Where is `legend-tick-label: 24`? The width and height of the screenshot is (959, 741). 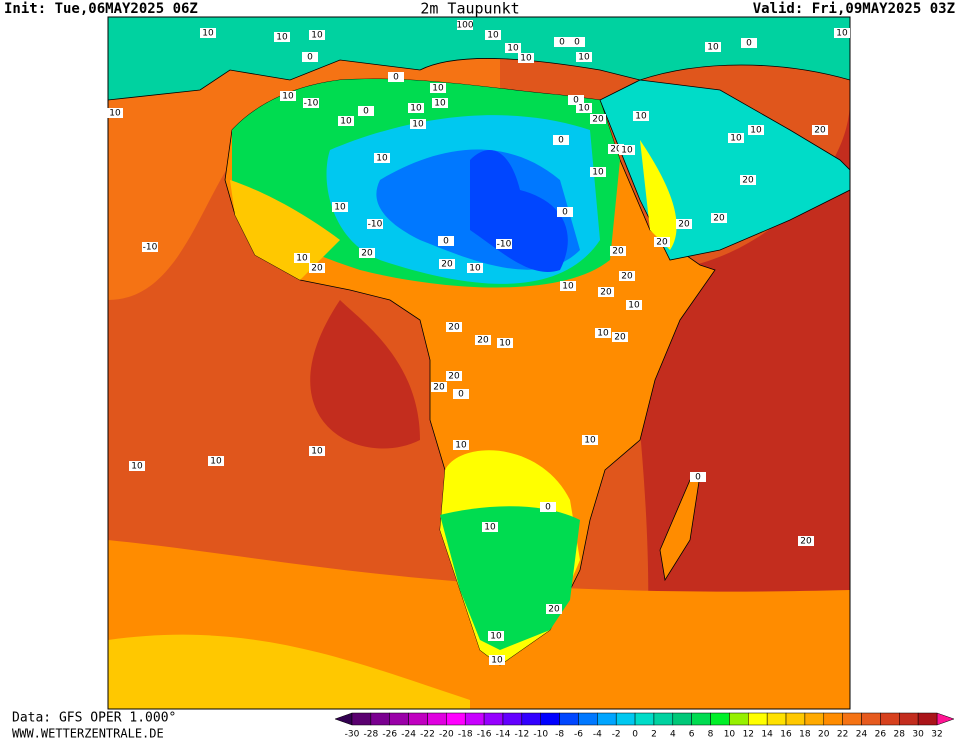
legend-tick-label: 24 is located at coordinates (862, 735).